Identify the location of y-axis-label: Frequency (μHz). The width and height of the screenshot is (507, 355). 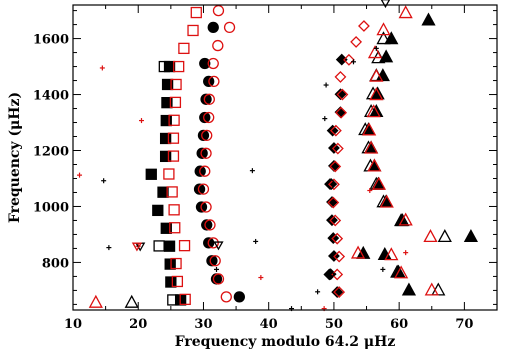
(15, 157).